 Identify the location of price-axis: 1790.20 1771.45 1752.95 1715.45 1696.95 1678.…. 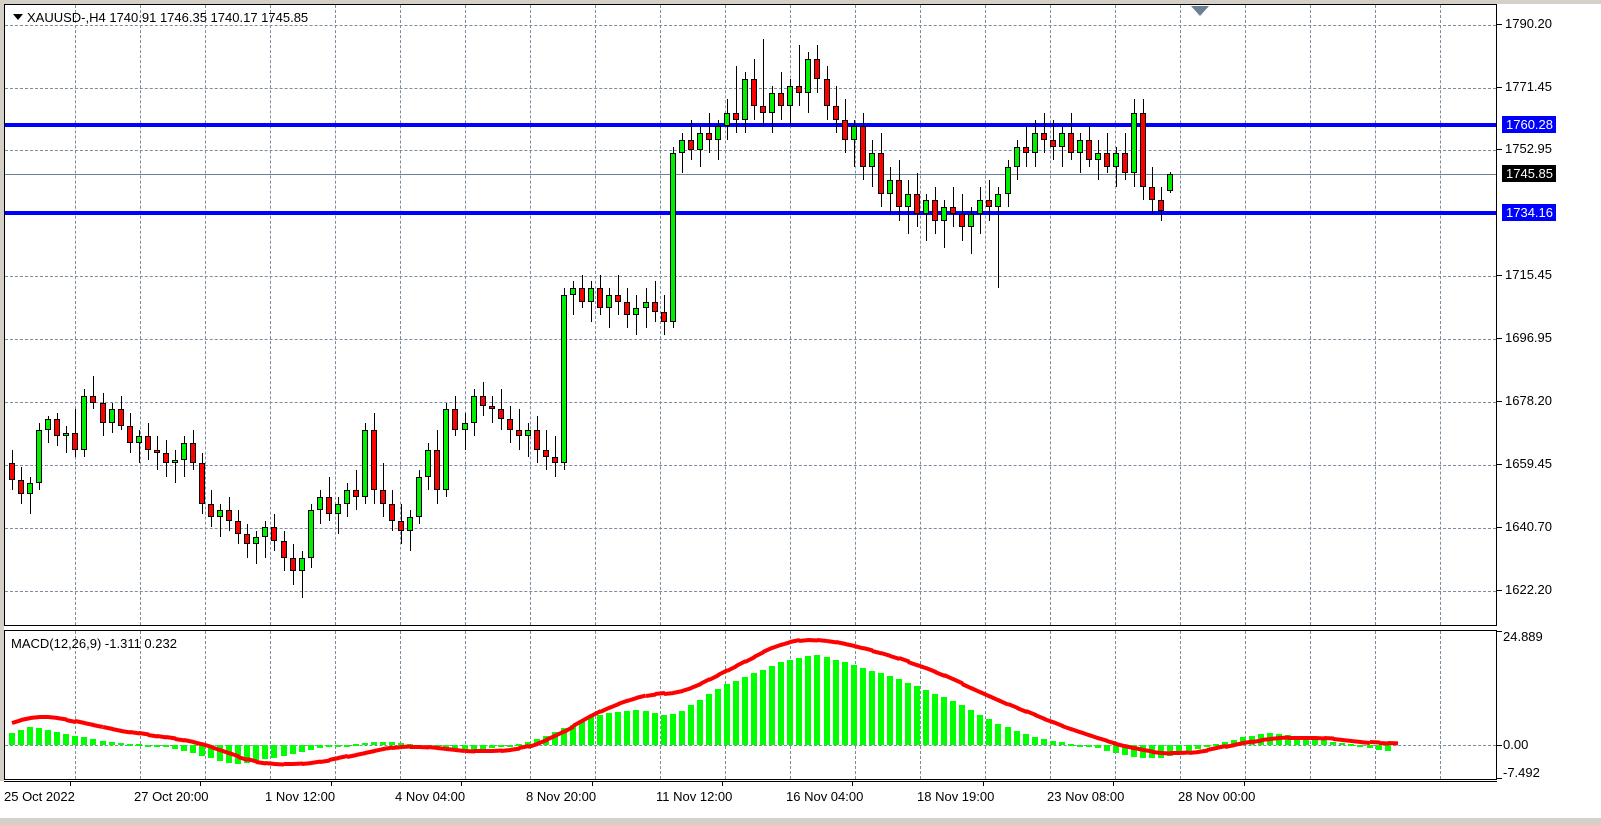
(1549, 315).